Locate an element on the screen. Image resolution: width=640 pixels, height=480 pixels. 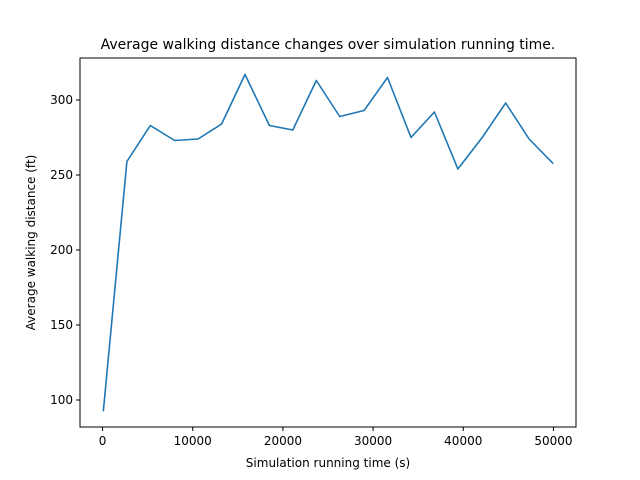
y-tick-label: 150 is located at coordinates (61, 325).